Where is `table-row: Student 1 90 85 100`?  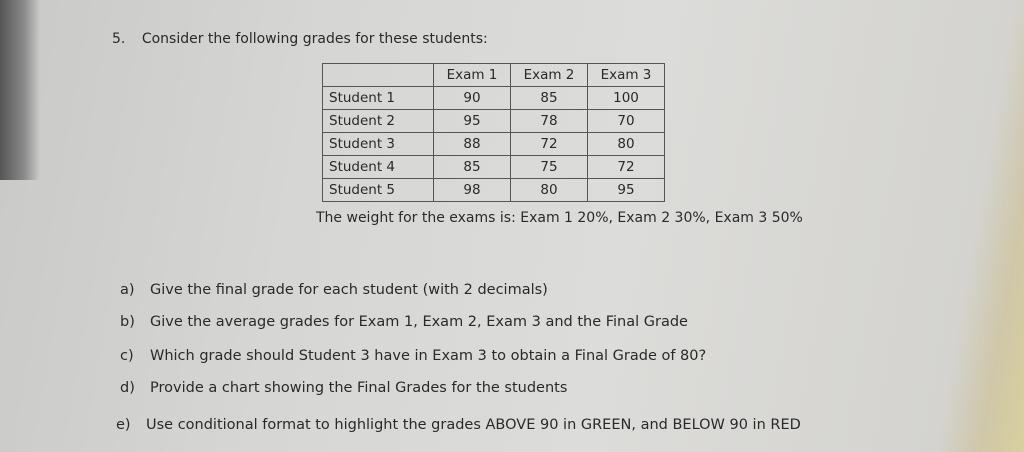 table-row: Student 1 90 85 100 is located at coordinates (493, 98).